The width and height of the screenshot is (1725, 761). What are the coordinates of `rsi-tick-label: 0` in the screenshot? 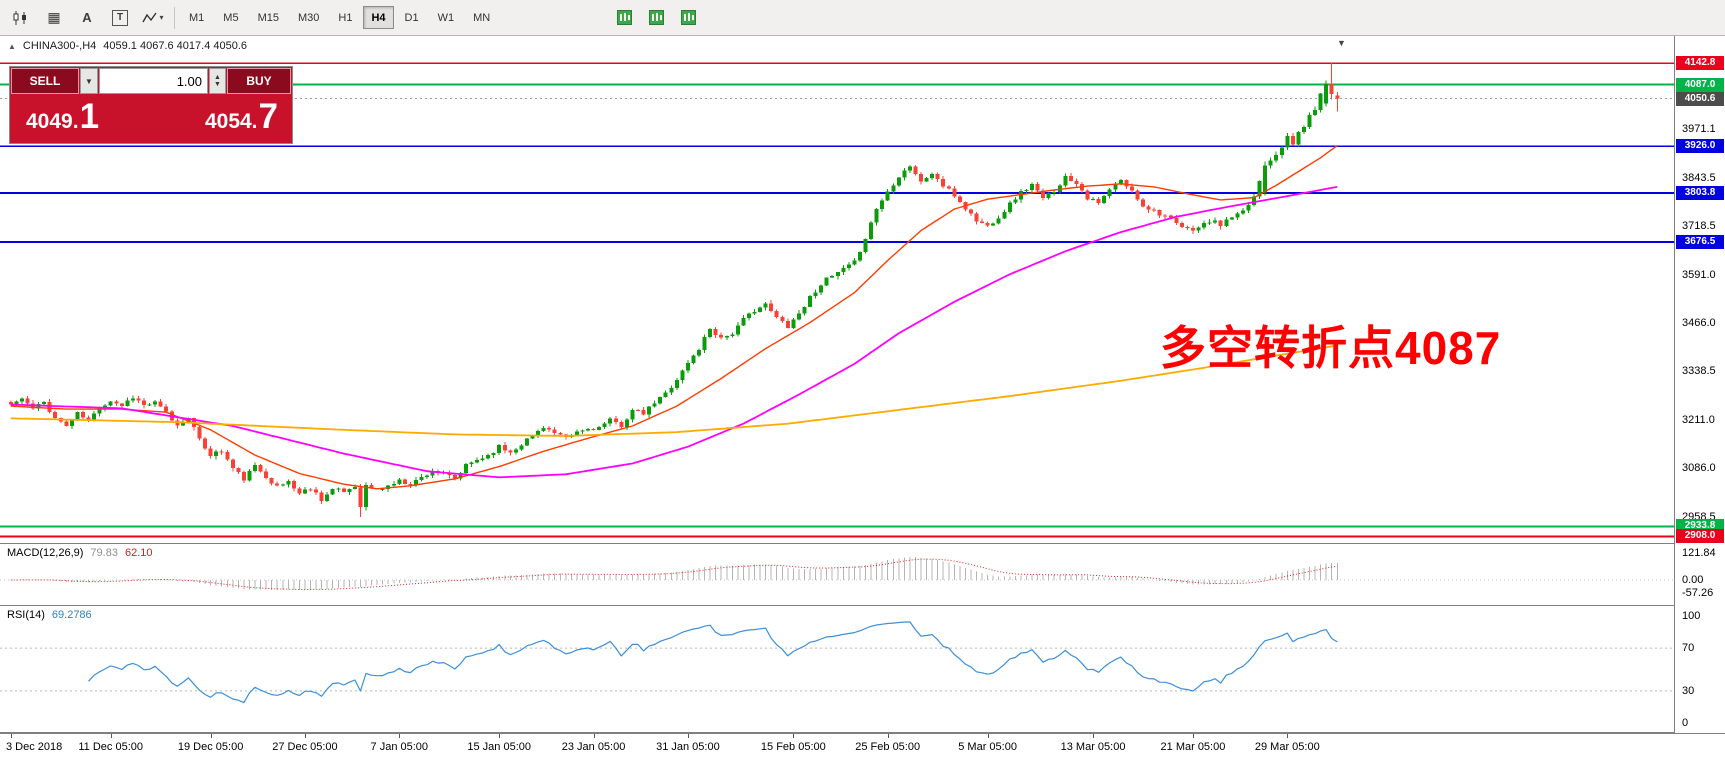 It's located at (1685, 723).